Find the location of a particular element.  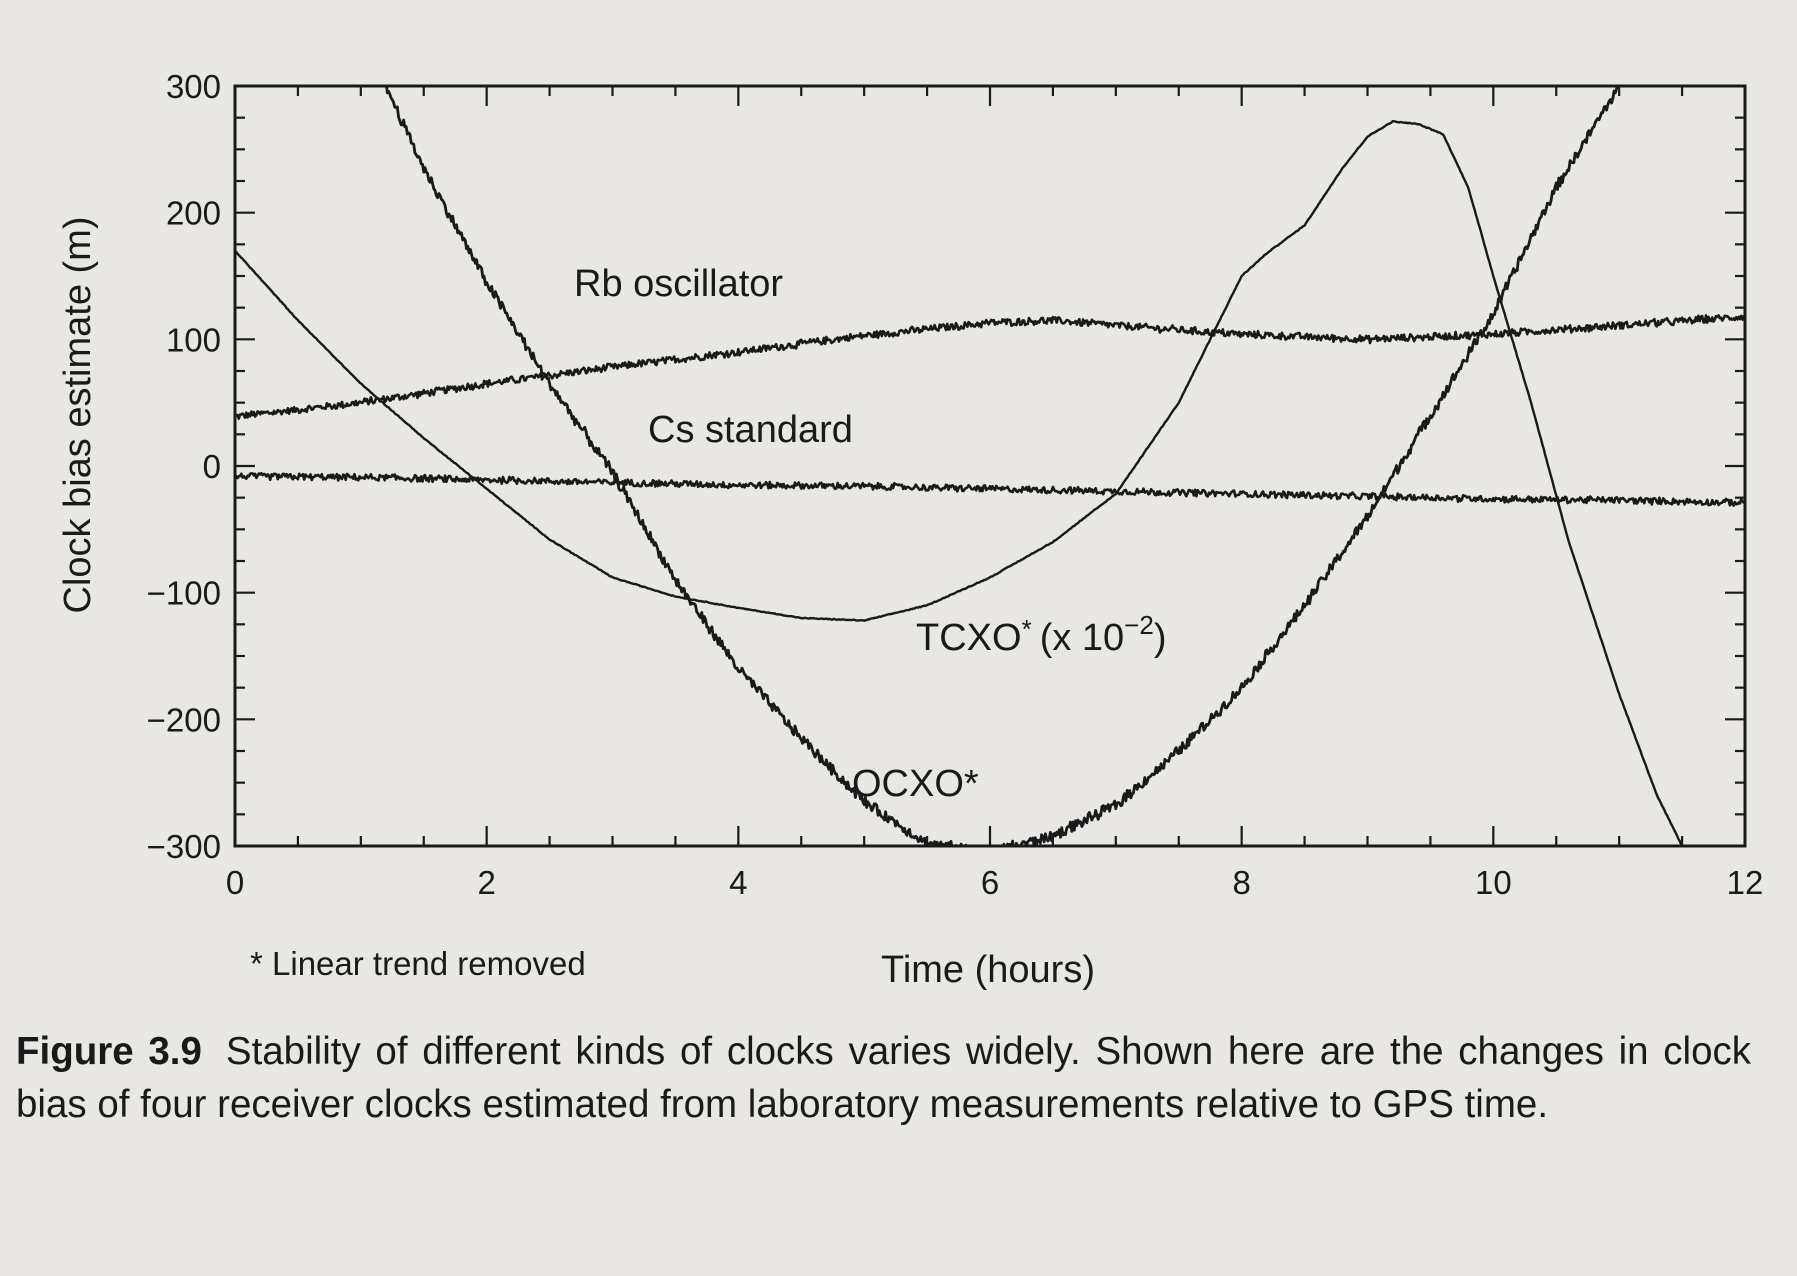

tcxo-star: * is located at coordinates (1027, 629).